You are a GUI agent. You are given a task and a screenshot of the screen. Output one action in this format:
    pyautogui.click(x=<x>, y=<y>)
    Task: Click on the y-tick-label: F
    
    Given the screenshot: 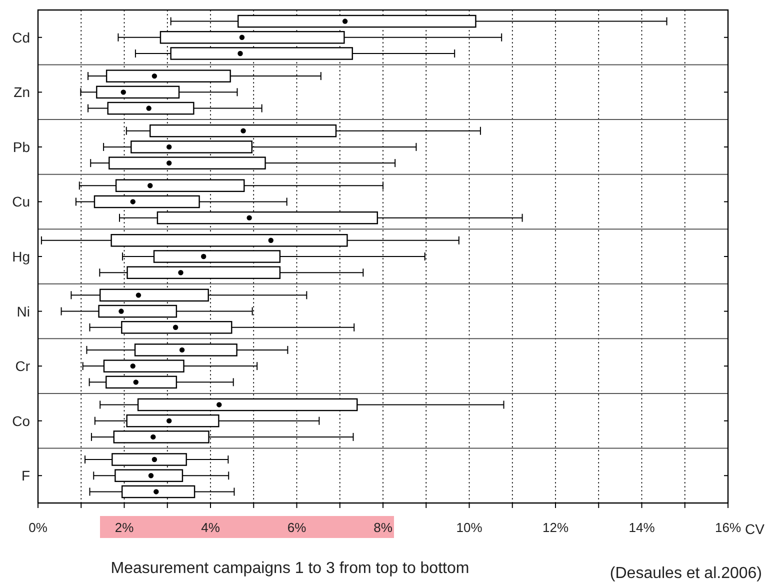 What is the action you would take?
    pyautogui.click(x=25, y=476)
    